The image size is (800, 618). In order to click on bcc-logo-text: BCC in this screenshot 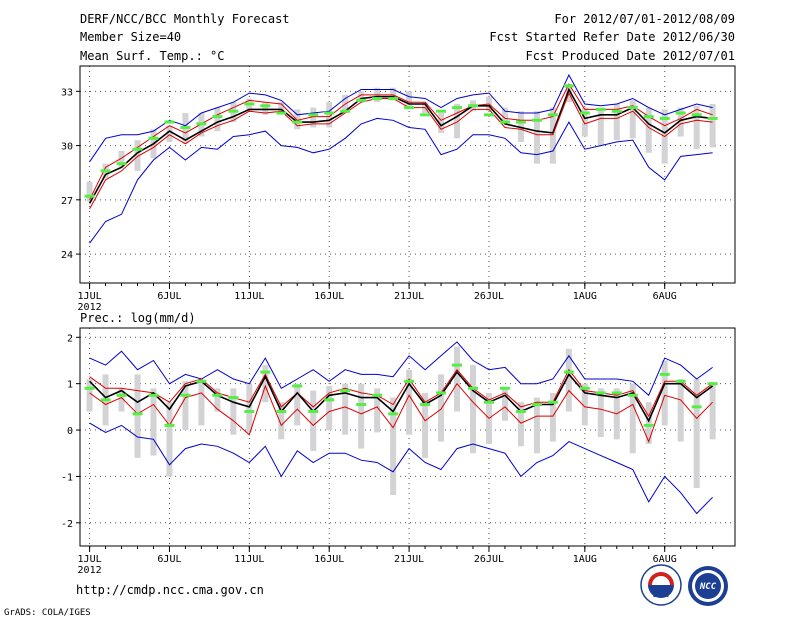, I will do `click(661, 595)`.